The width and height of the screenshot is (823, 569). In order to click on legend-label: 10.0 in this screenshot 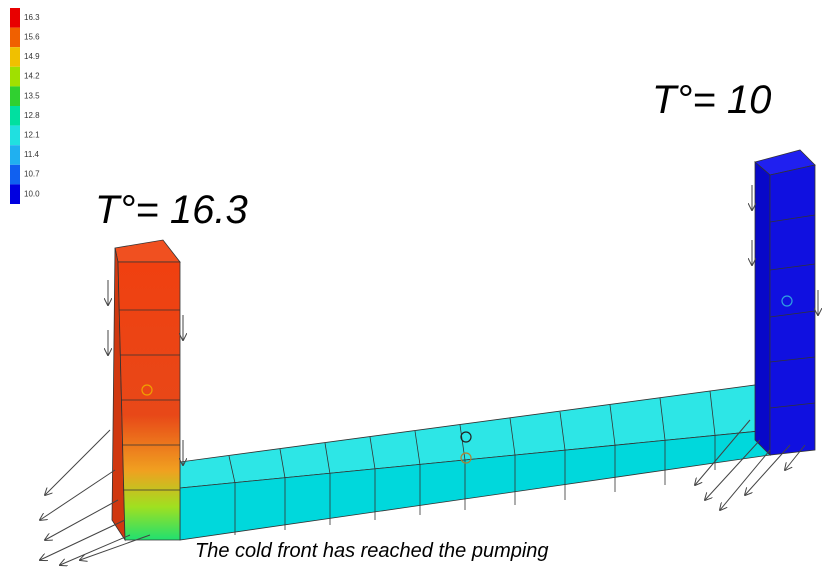, I will do `click(32, 193)`.